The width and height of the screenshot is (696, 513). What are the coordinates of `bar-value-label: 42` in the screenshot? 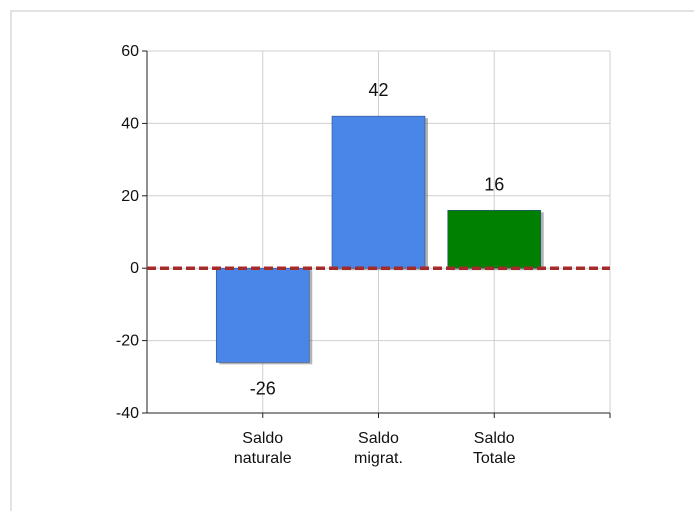 It's located at (378, 90).